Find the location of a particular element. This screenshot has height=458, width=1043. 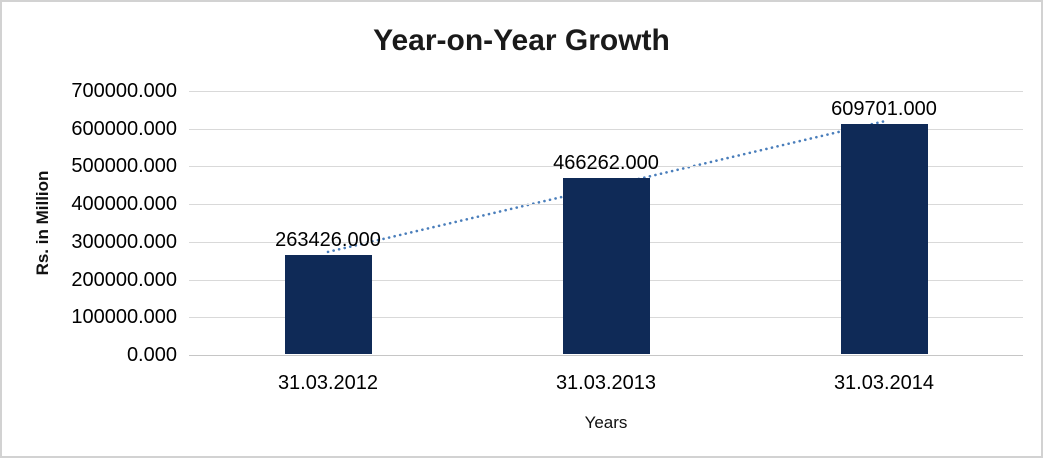

x-axis-title: Years is located at coordinates (606, 422).